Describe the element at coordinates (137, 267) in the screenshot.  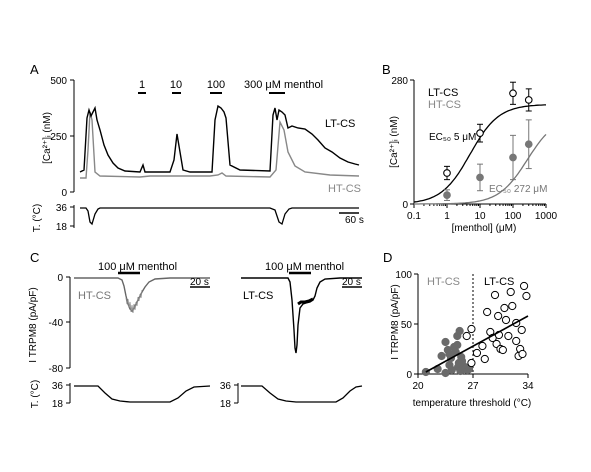
I see `panel-c-menthol-label-left: 100 μM menthol` at that location.